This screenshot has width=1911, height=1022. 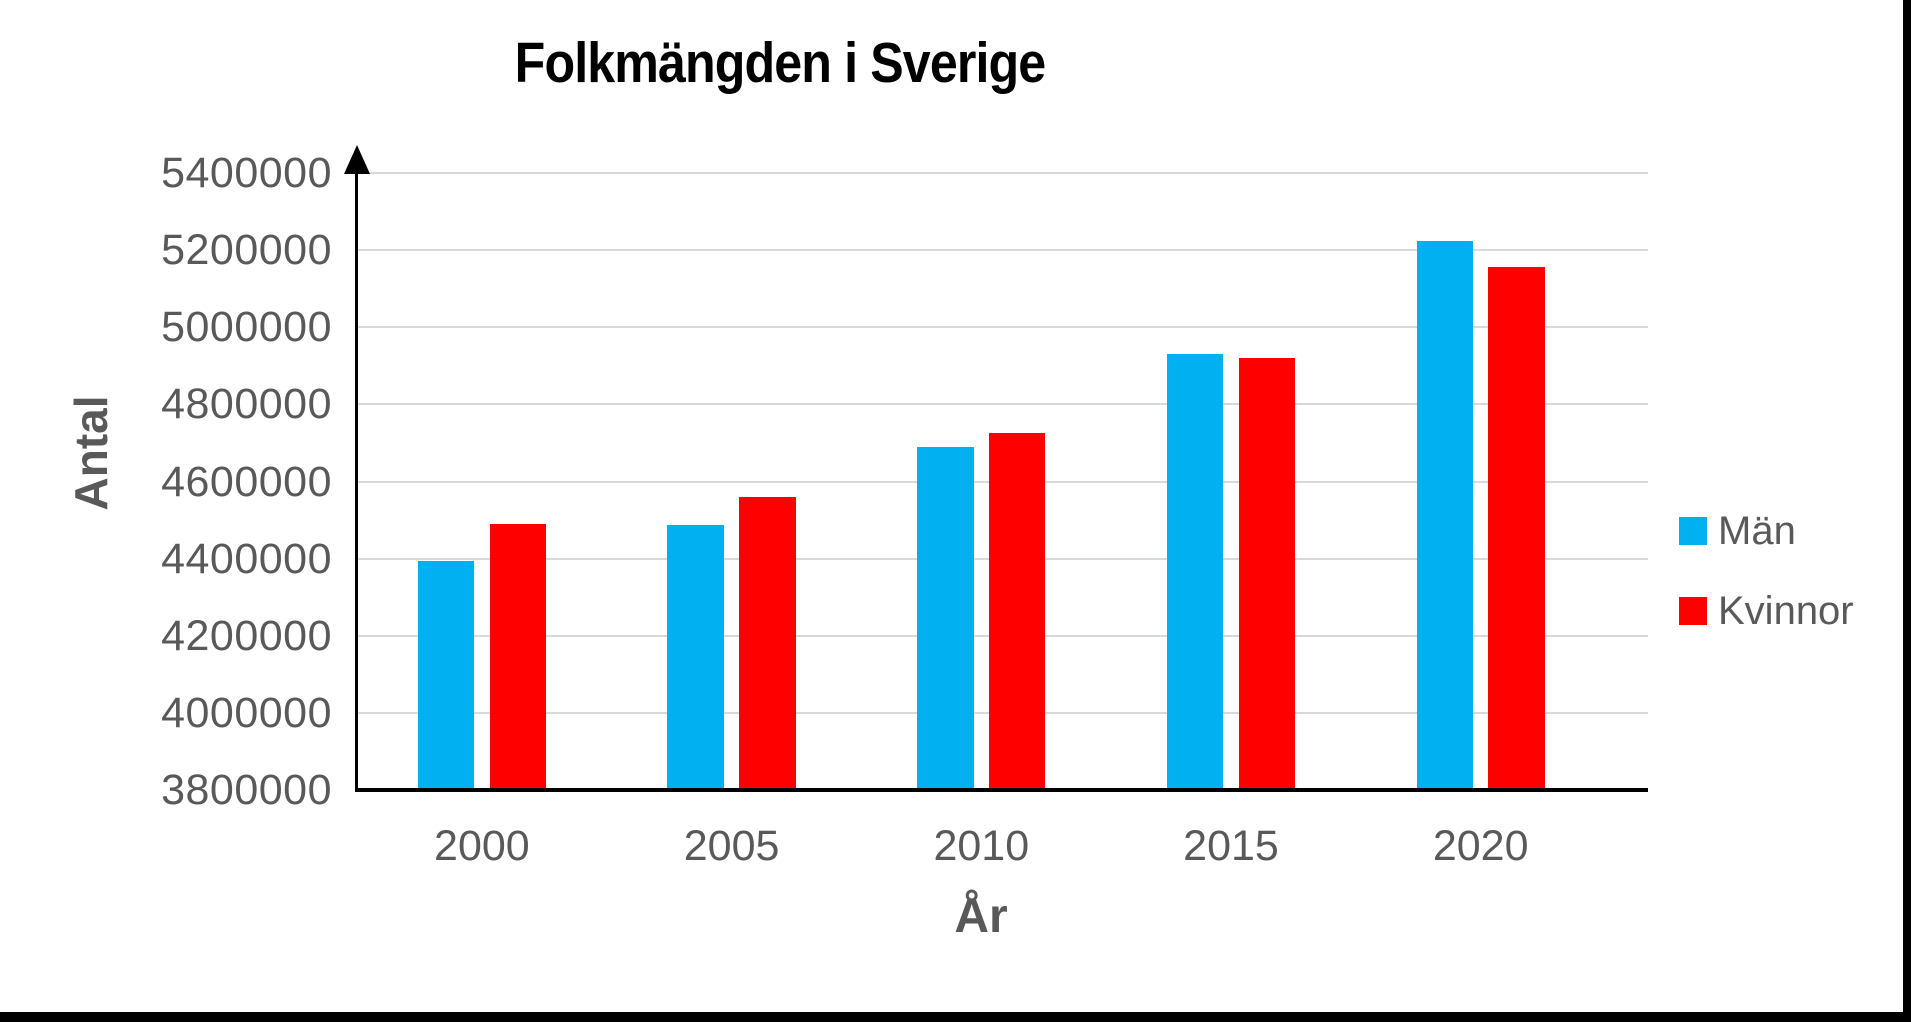 I want to click on x-axis-line, so click(x=1001, y=790).